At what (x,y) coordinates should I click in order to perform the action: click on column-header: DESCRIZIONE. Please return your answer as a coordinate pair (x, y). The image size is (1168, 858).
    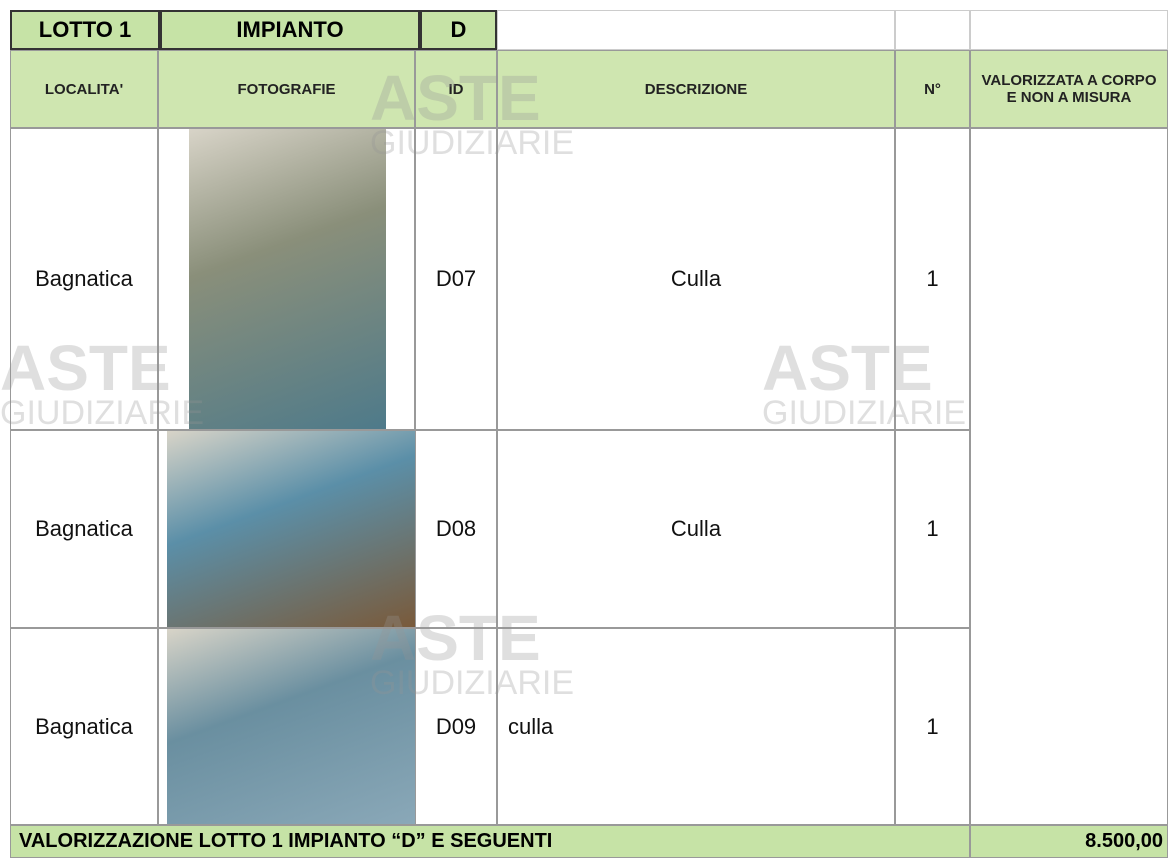
    Looking at the image, I should click on (696, 89).